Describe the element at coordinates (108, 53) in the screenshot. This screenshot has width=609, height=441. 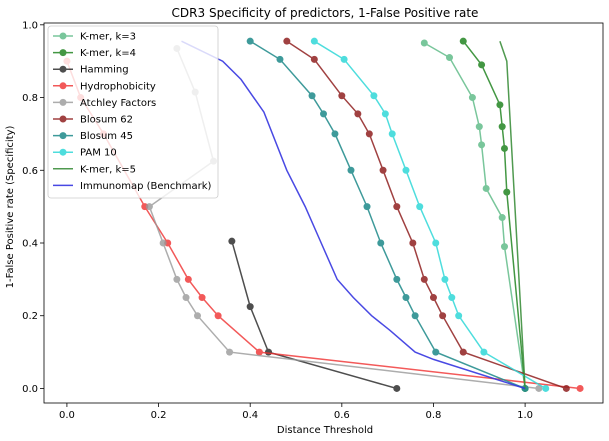
I see `legend-label: K-mer, k=4` at that location.